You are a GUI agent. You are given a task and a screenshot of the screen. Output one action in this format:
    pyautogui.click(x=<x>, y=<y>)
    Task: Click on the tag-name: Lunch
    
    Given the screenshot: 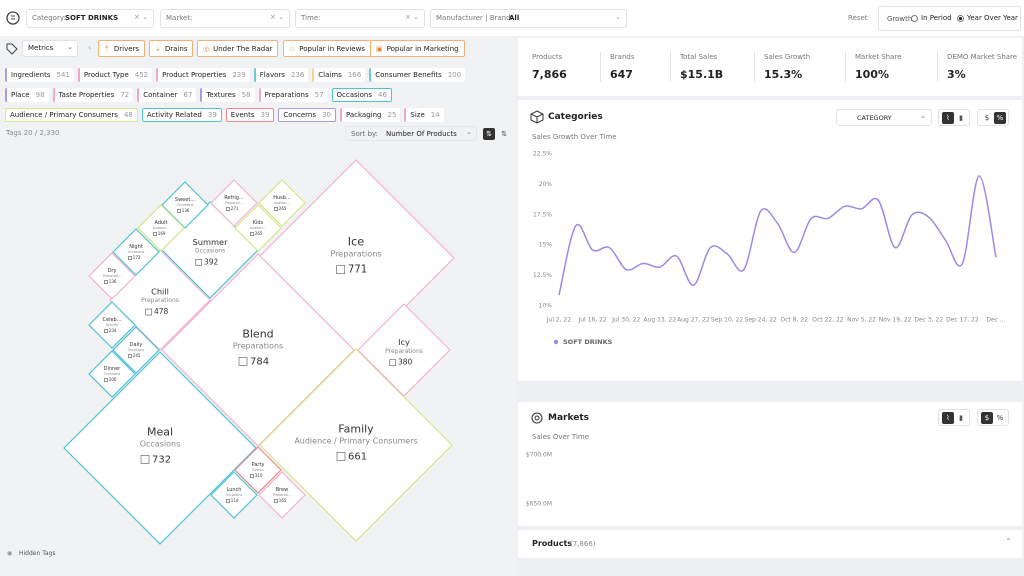 What is the action you would take?
    pyautogui.click(x=234, y=490)
    